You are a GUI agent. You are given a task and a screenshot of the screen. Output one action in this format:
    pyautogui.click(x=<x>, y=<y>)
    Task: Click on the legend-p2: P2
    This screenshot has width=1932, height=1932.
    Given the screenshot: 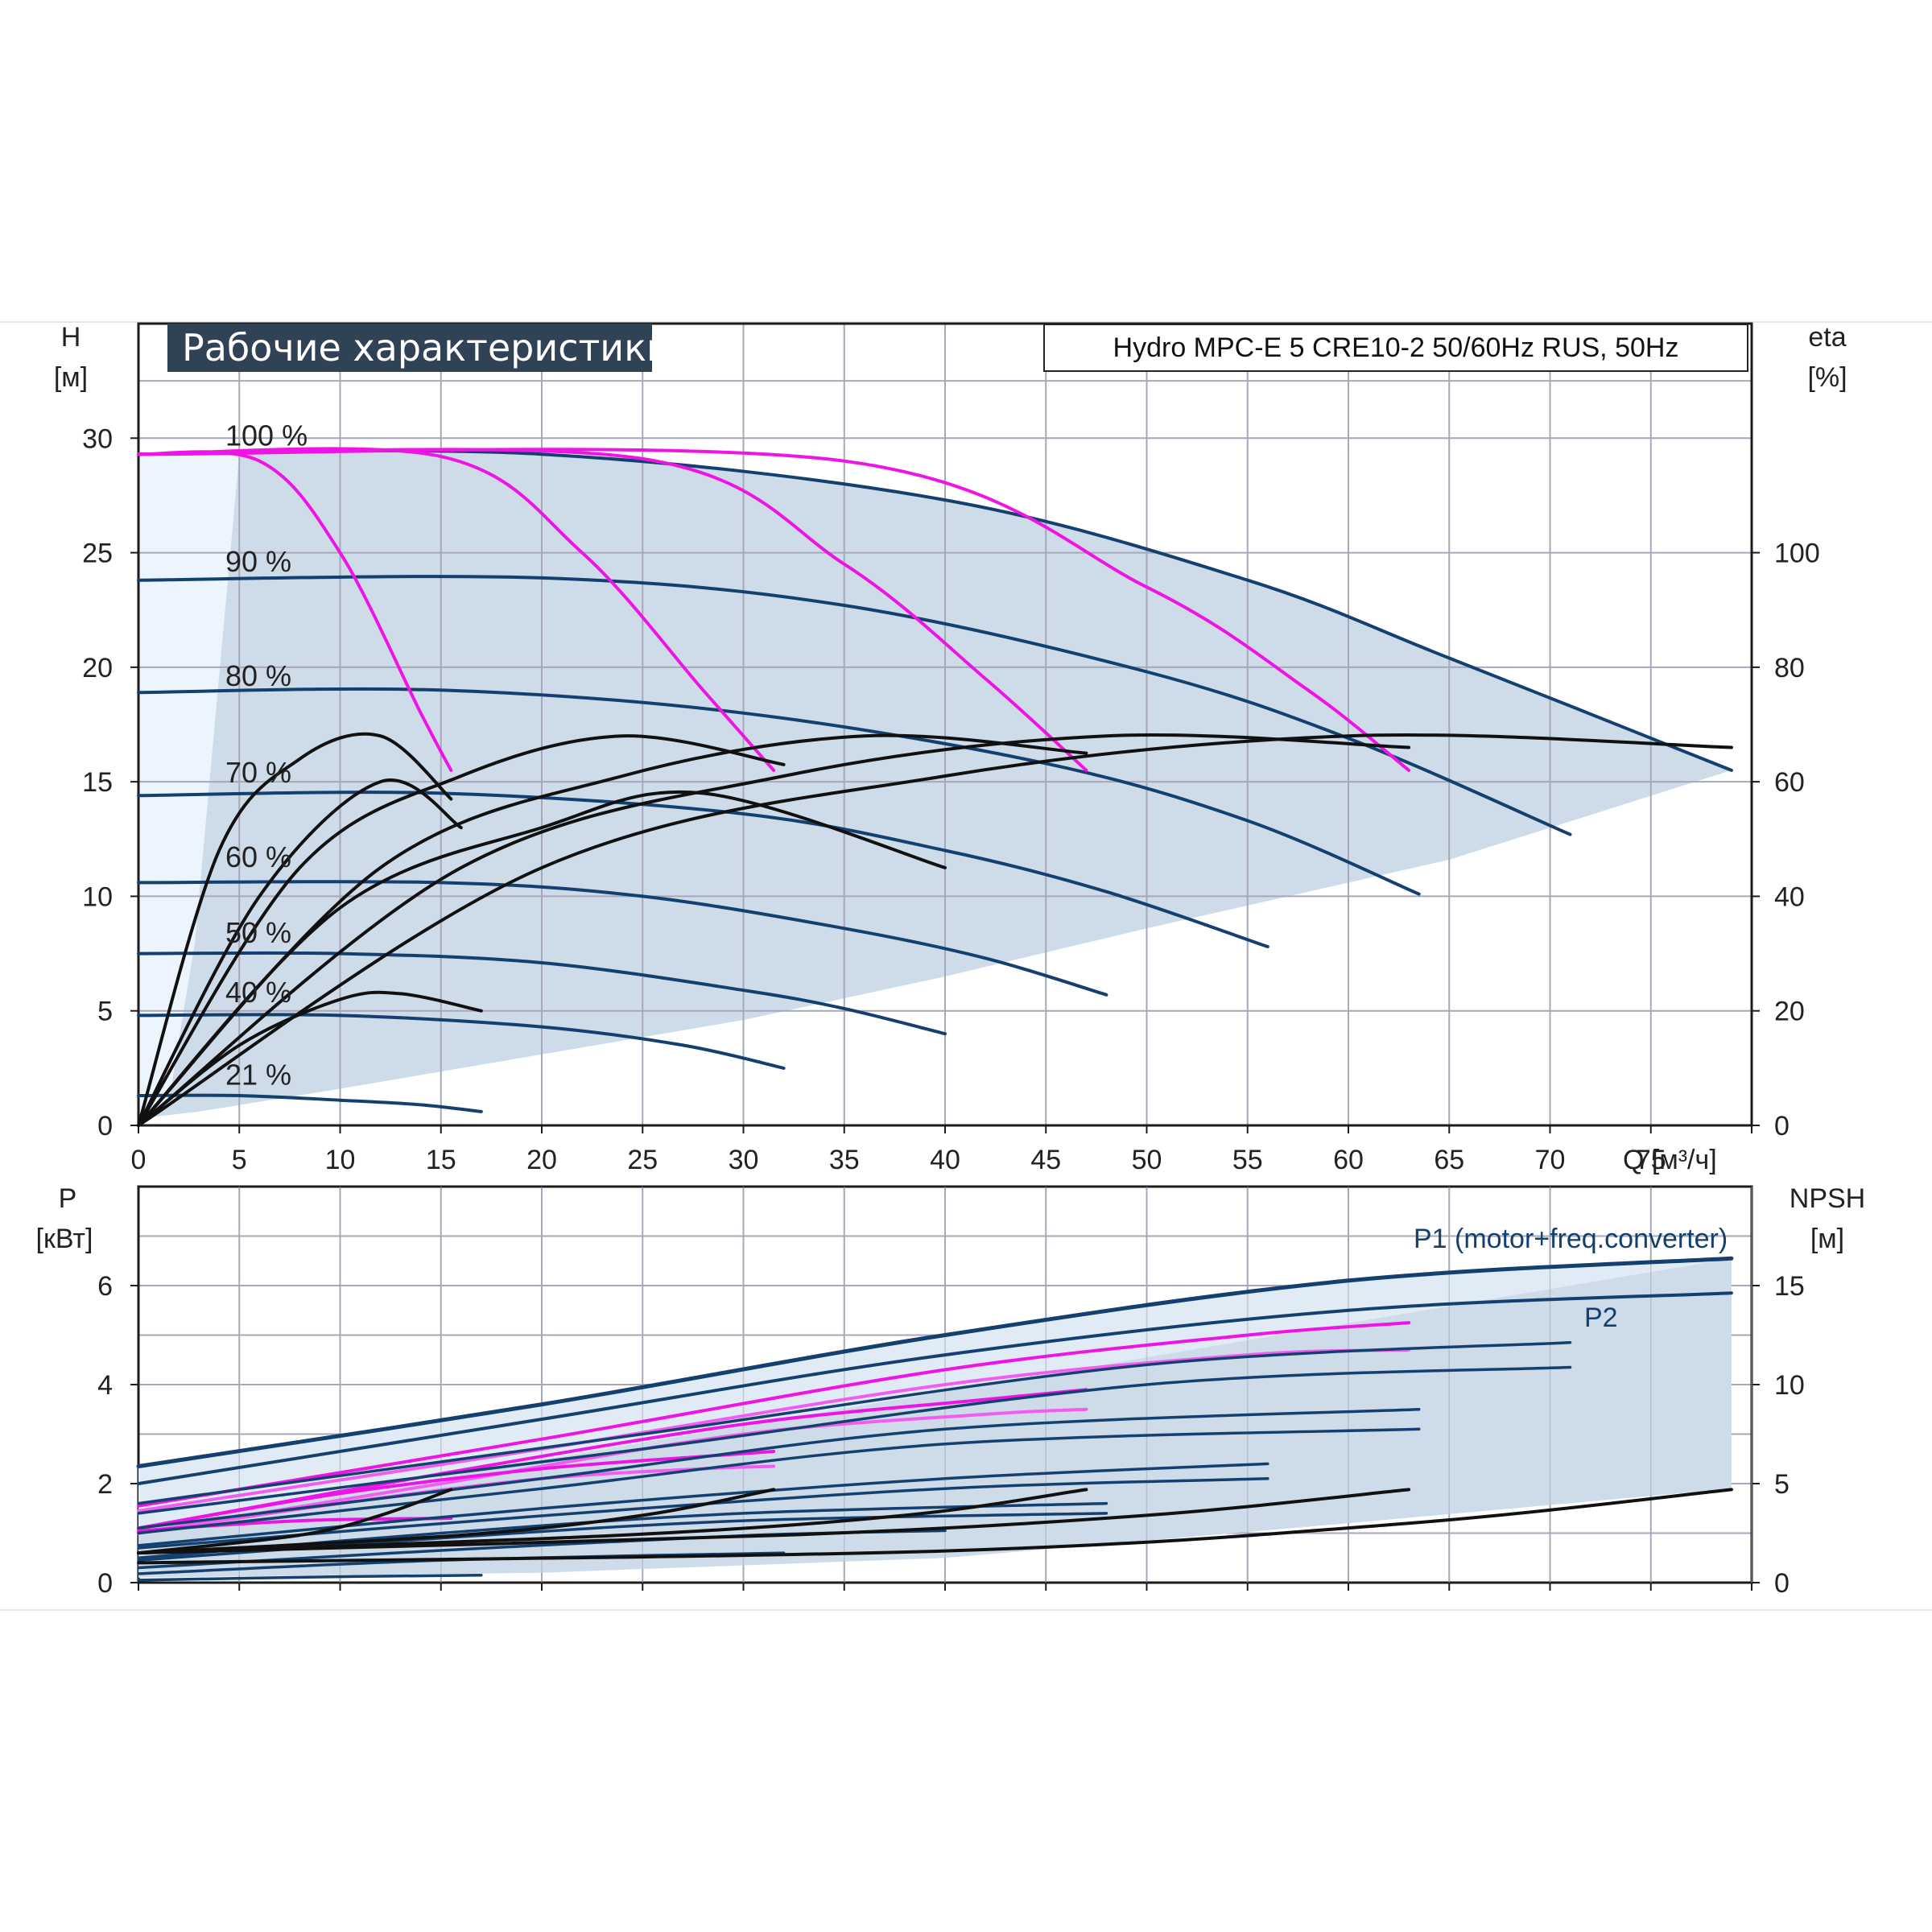 What is the action you would take?
    pyautogui.click(x=1601, y=1317)
    